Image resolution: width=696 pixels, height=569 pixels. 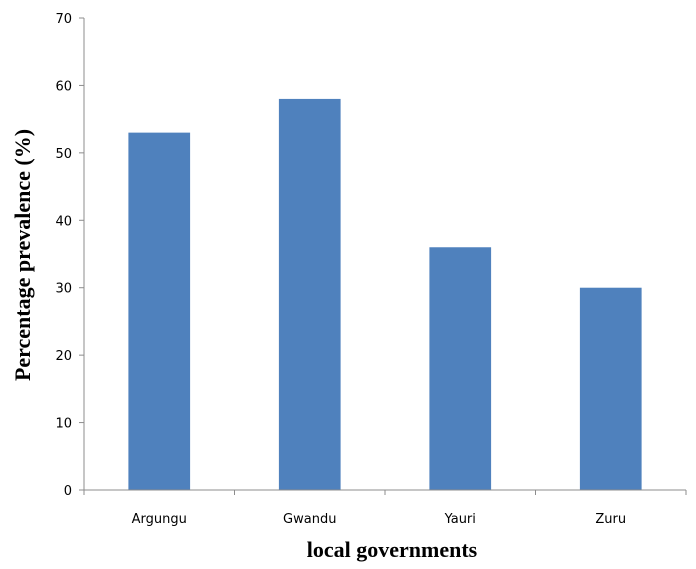 I want to click on bar-yauri, so click(x=460, y=368).